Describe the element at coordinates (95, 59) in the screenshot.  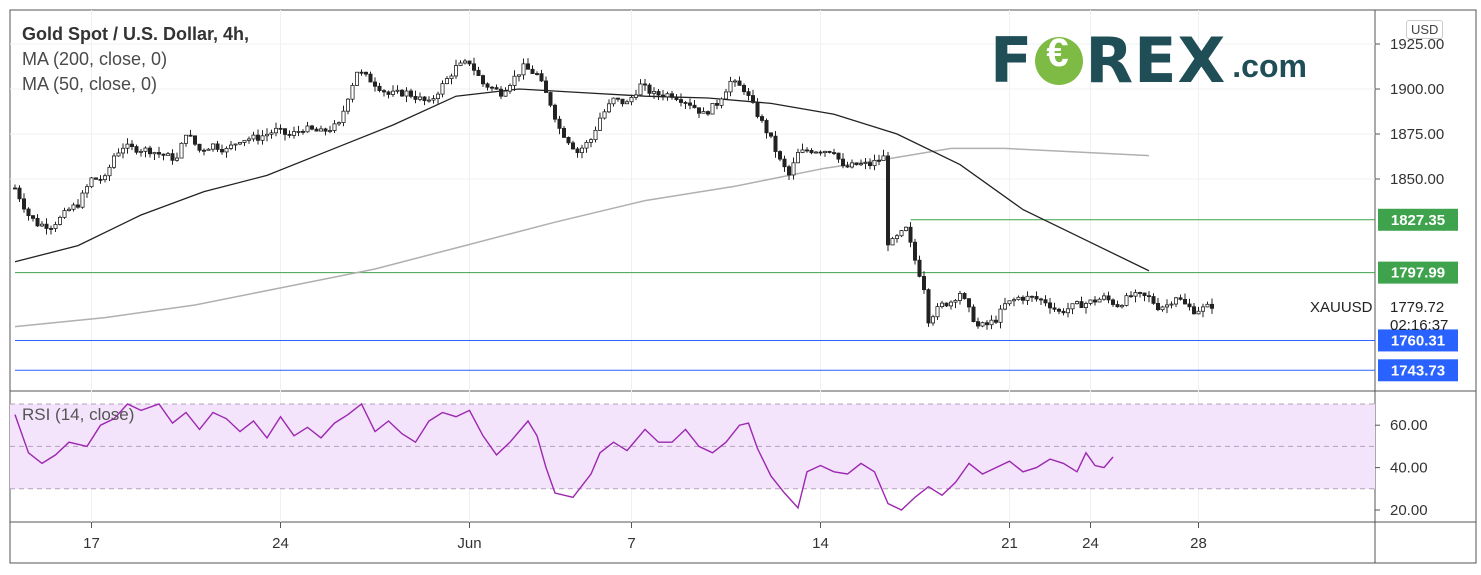
I see `legend-ma200: MA (200, close, 0)` at that location.